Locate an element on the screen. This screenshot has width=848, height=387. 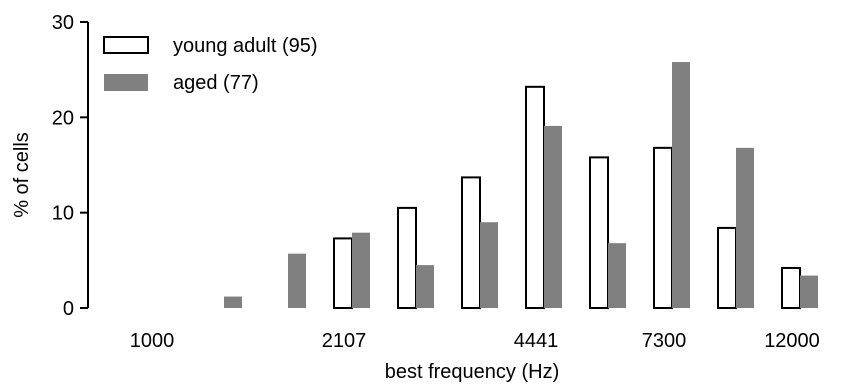
x-tick-label: 2107 is located at coordinates (344, 341).